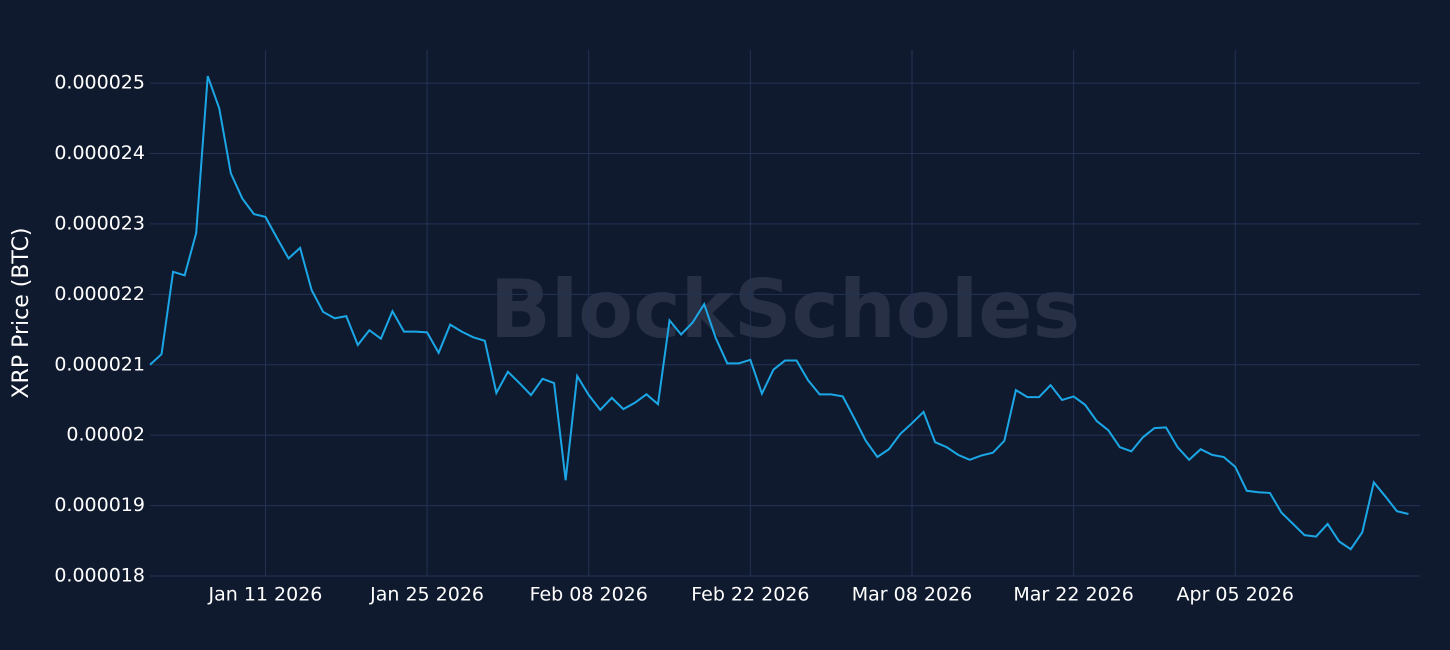  What do you see at coordinates (99, 223) in the screenshot?
I see `y-tick-label: 0.000023` at bounding box center [99, 223].